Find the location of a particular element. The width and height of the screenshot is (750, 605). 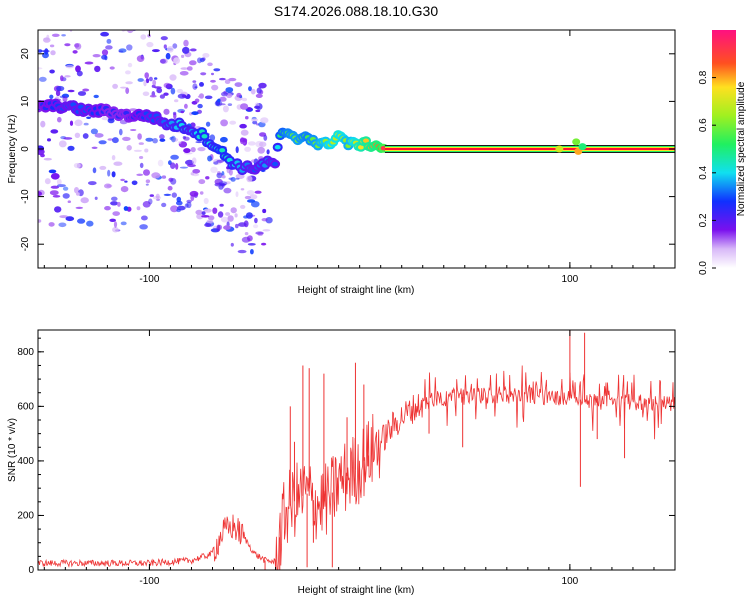

heatmap-ytick-label: 20 is located at coordinates (25, 54).